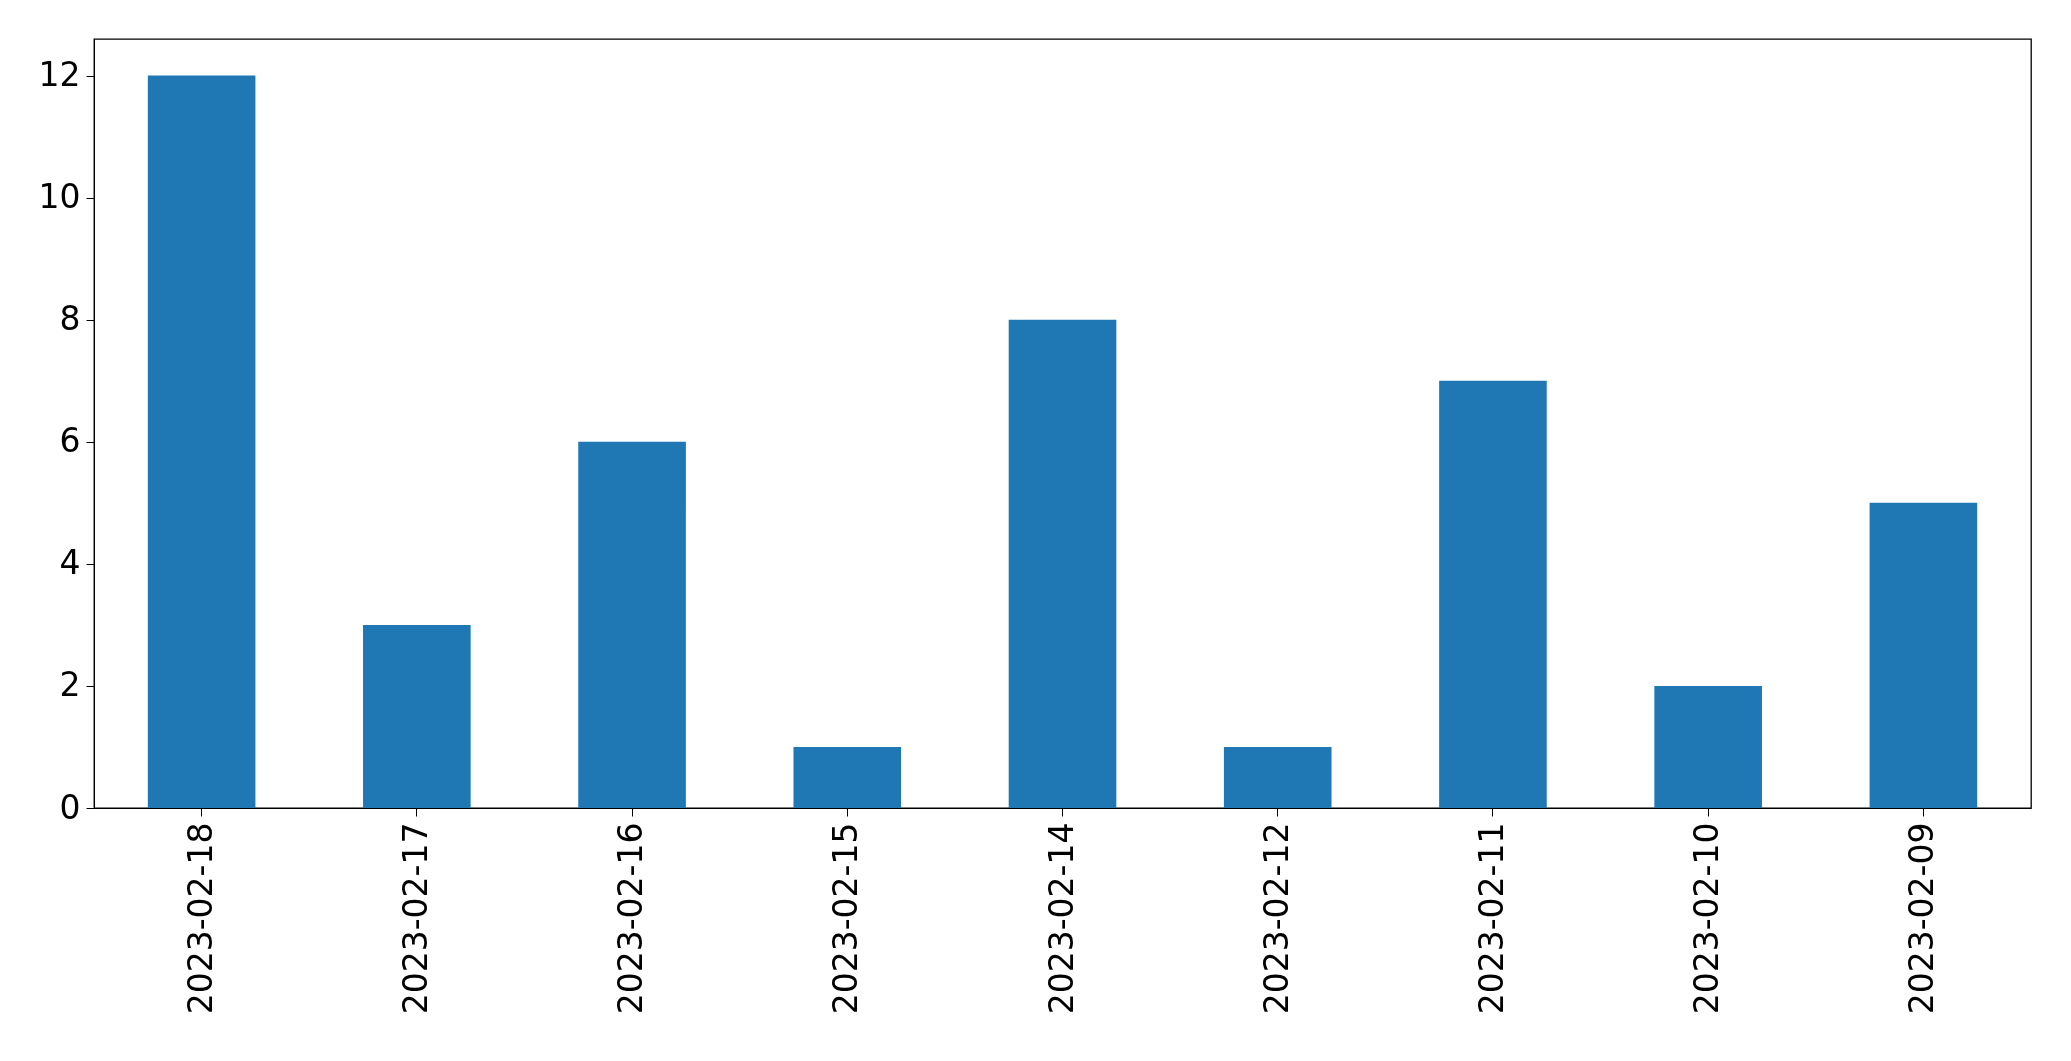 The image size is (2071, 1061). Describe the element at coordinates (59, 197) in the screenshot. I see `y-tick-label: 10` at that location.